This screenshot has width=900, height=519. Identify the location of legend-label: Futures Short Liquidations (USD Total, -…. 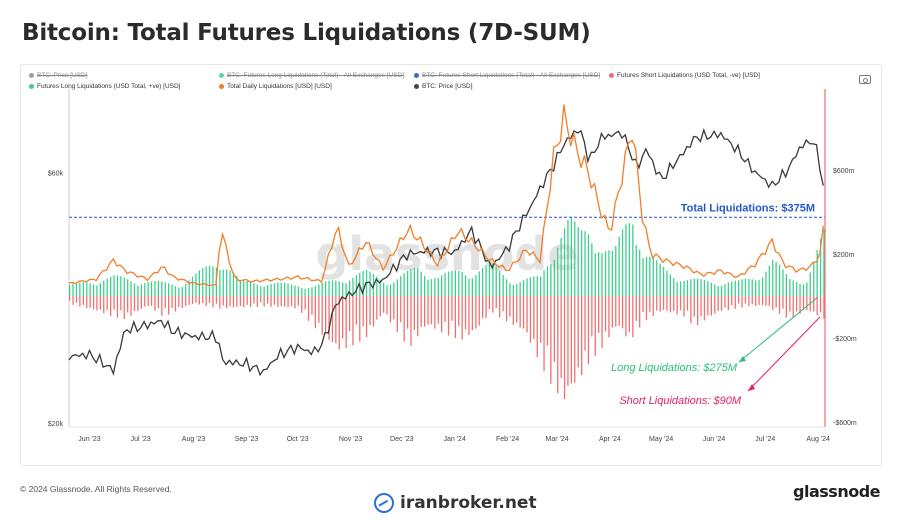
(688, 75).